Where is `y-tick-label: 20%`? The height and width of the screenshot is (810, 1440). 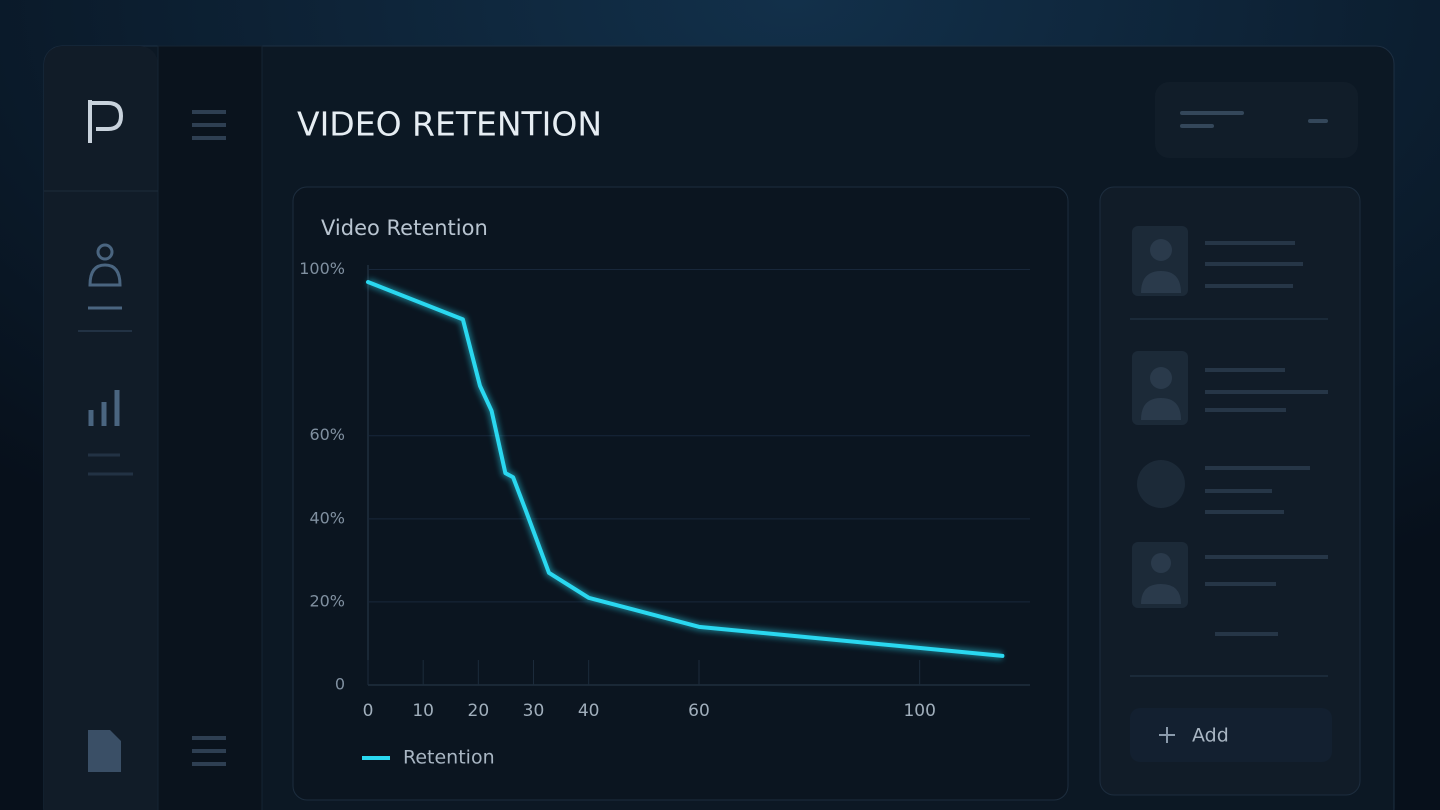 y-tick-label: 20% is located at coordinates (327, 600).